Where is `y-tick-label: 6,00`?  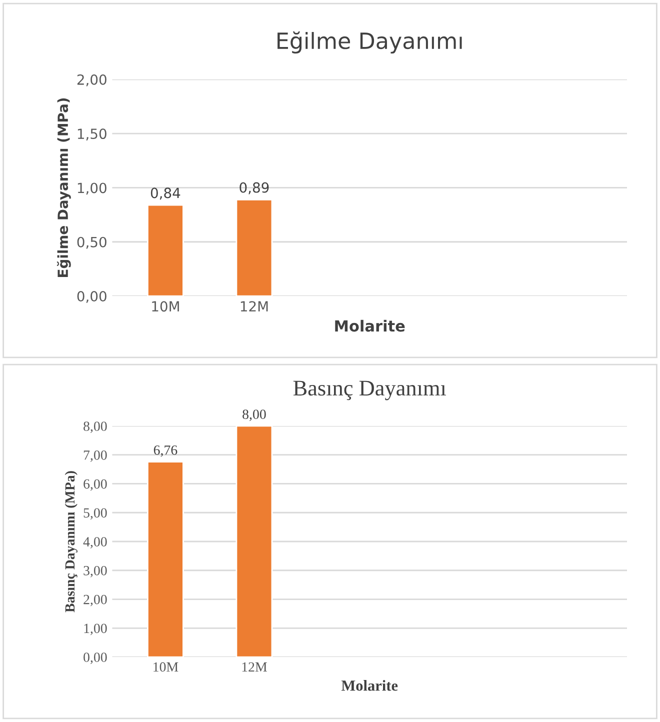 y-tick-label: 6,00 is located at coordinates (95, 485).